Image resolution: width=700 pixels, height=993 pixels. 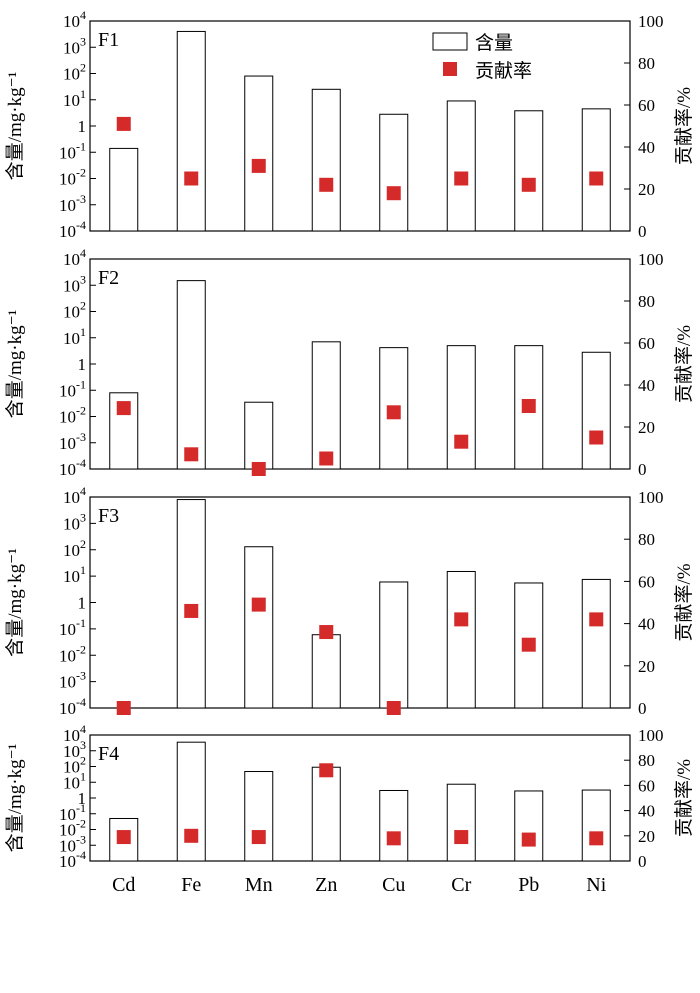 I want to click on panel-label: F3, so click(x=108, y=516).